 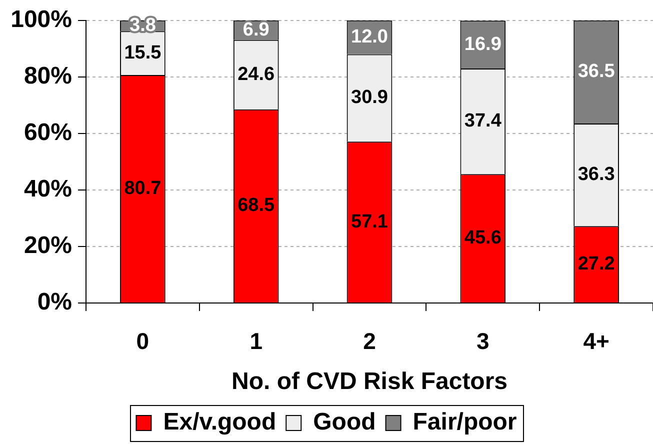 What do you see at coordinates (256, 74) in the screenshot?
I see `data-label: 24.6` at bounding box center [256, 74].